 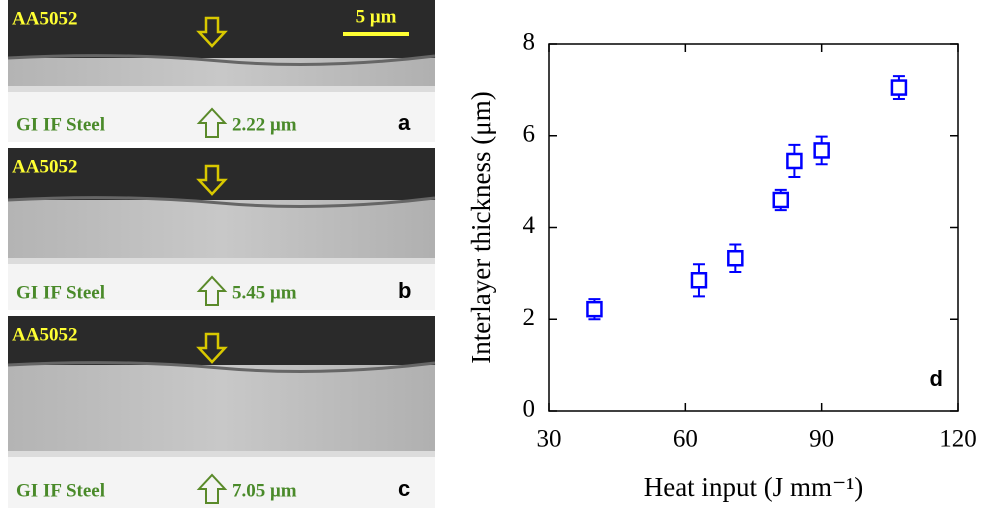 I want to click on x-tick-label: 60, so click(x=685, y=439).